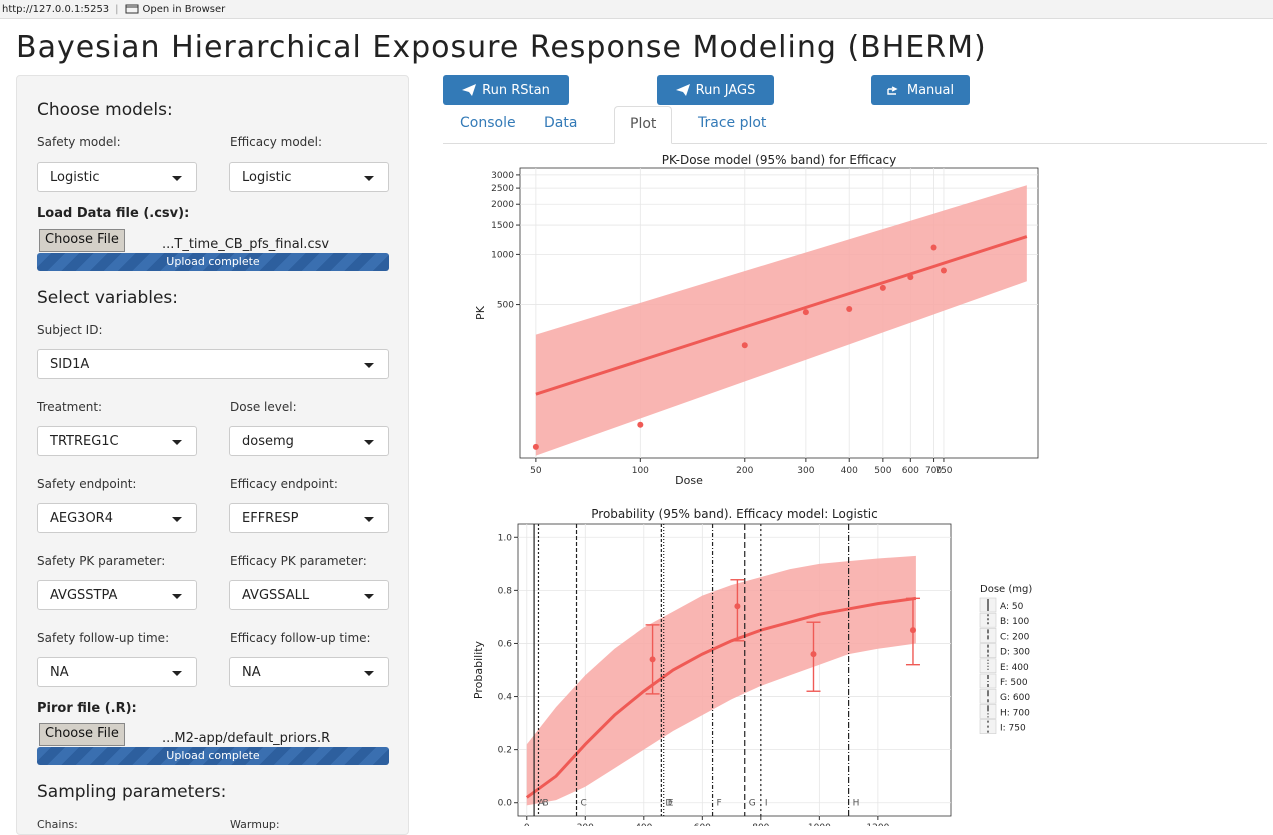  What do you see at coordinates (246, 244) in the screenshot?
I see `data-file-name: ...T_time_CB_pfs_final.csv` at bounding box center [246, 244].